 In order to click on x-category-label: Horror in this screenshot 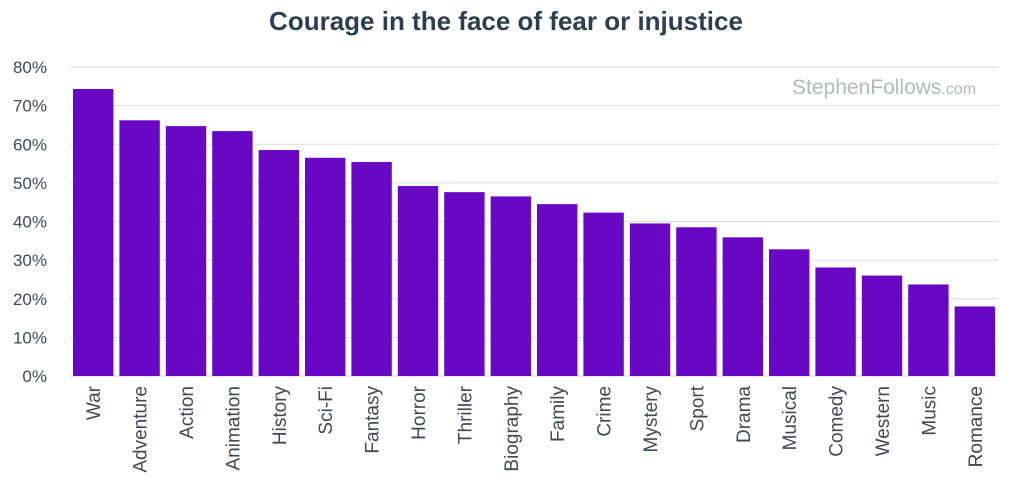, I will do `click(419, 412)`.